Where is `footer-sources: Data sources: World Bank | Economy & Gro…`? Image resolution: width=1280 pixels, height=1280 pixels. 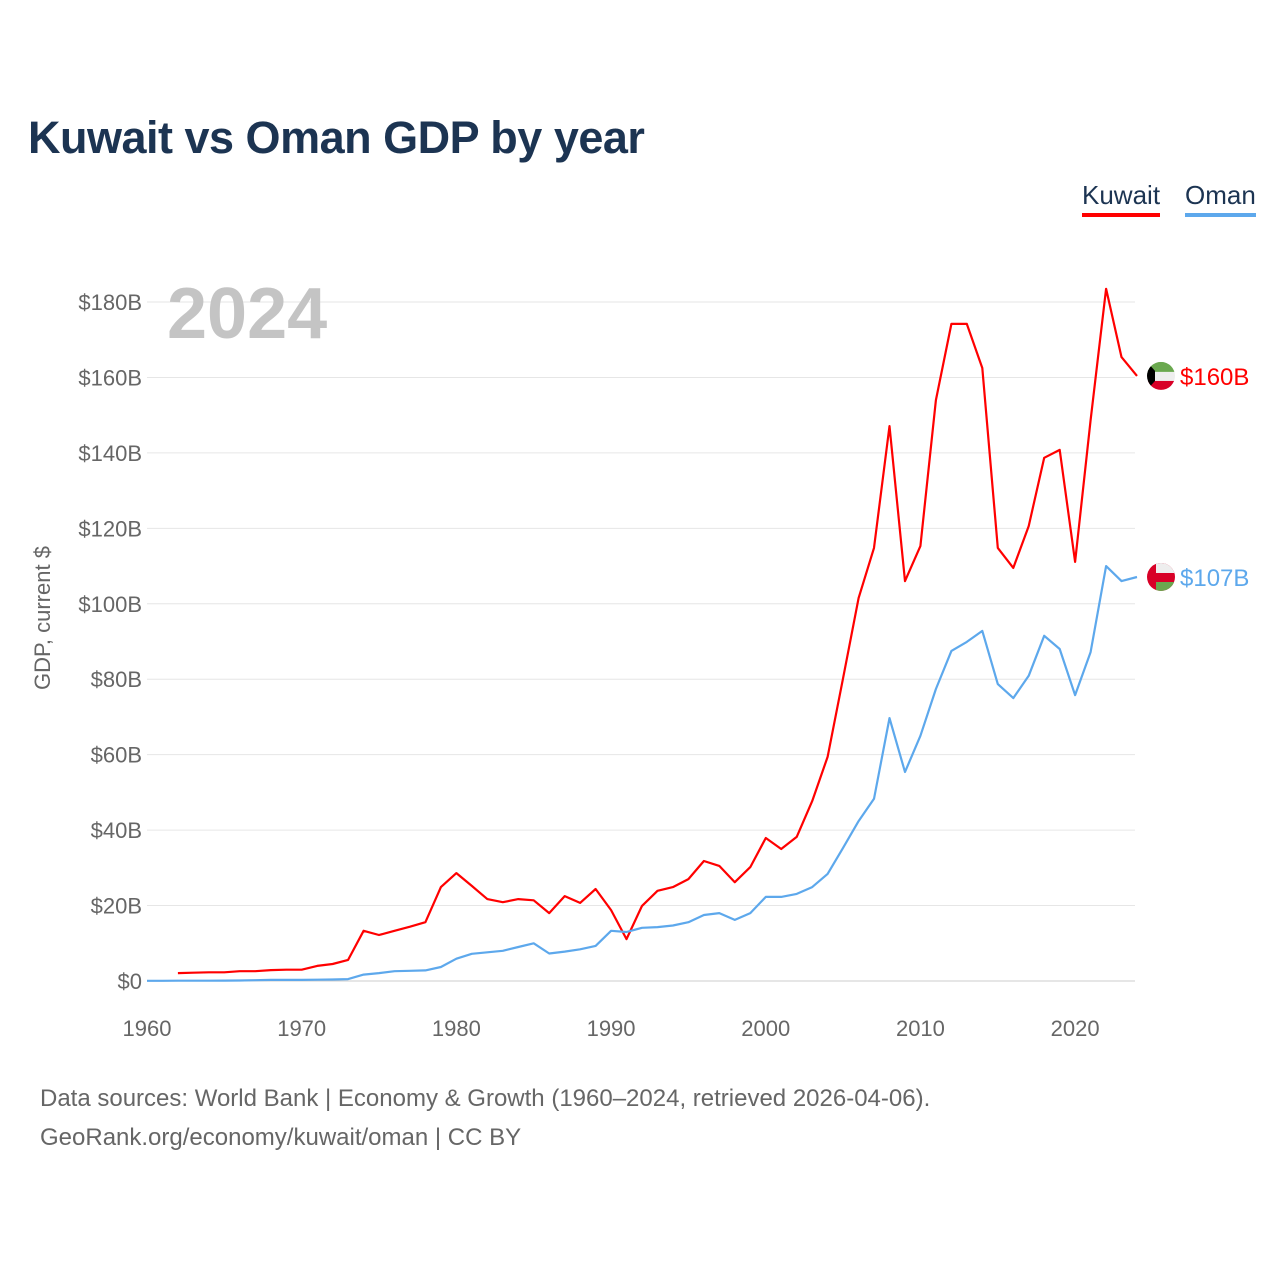 footer-sources: Data sources: World Bank | Economy & Gro… is located at coordinates (485, 1098).